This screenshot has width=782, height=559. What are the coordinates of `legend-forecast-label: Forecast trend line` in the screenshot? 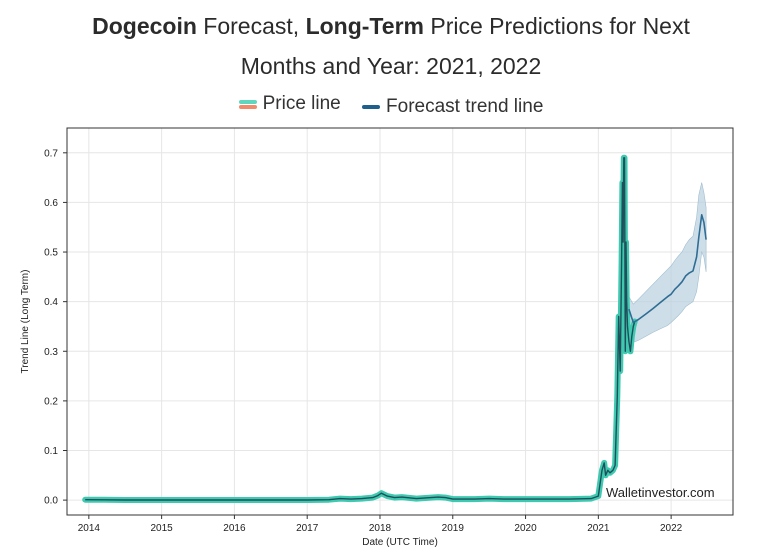 It's located at (465, 106).